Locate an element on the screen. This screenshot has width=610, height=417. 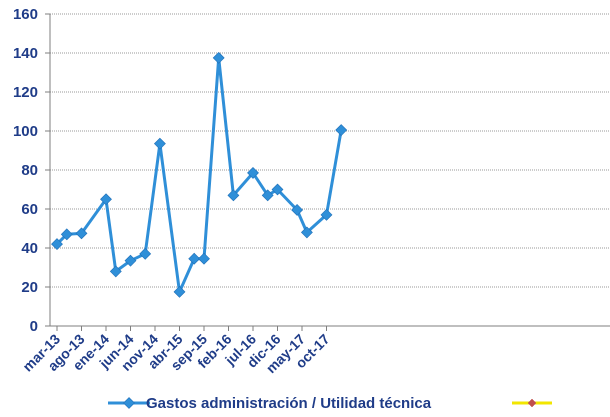
y-tick-label: 40 is located at coordinates (29, 248).